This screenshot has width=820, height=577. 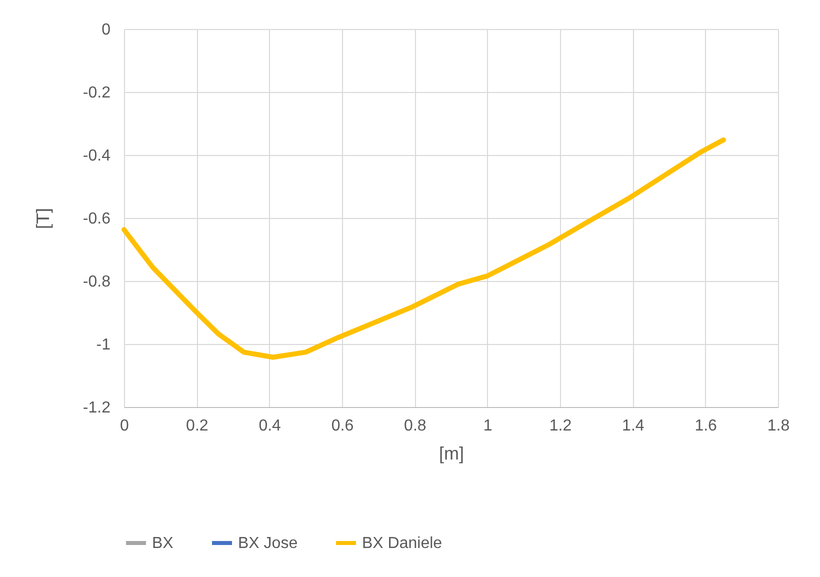 I want to click on x-tick-label: 0, so click(x=125, y=426).